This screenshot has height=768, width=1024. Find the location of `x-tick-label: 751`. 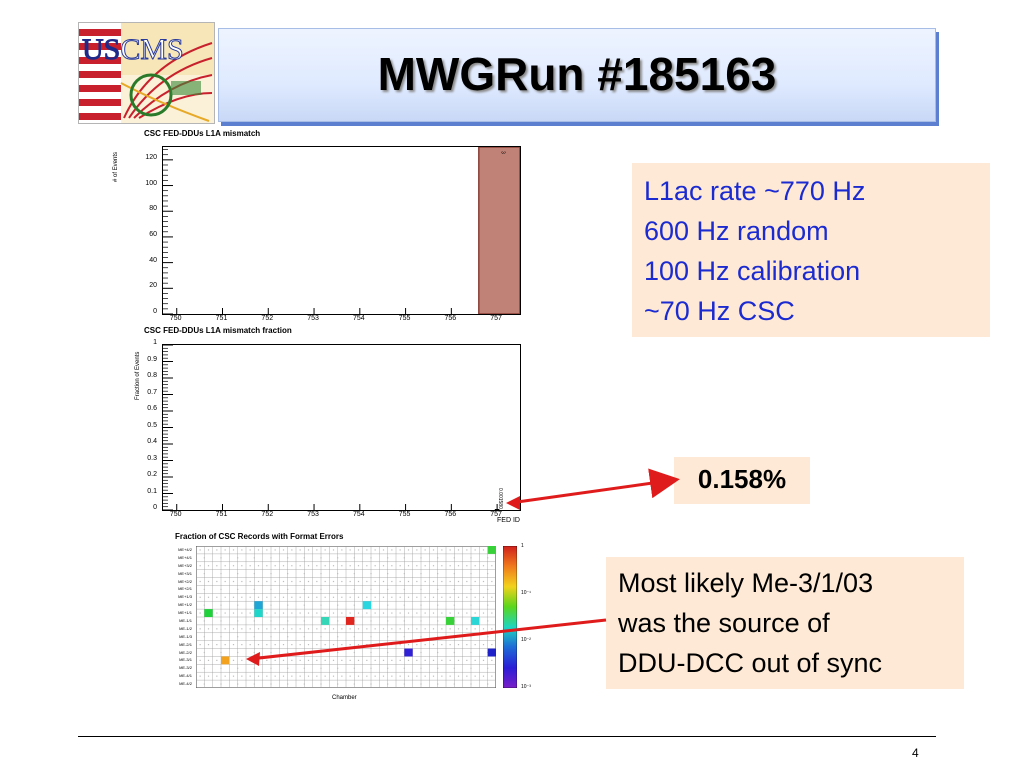

x-tick-label: 751 is located at coordinates (221, 514).